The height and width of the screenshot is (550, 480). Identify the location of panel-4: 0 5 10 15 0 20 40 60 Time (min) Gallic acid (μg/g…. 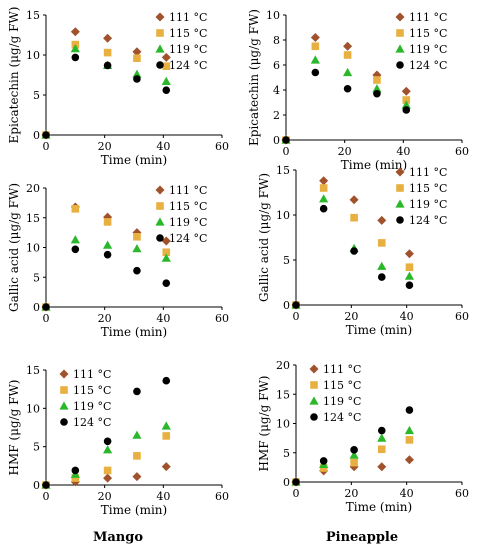
(363, 250).